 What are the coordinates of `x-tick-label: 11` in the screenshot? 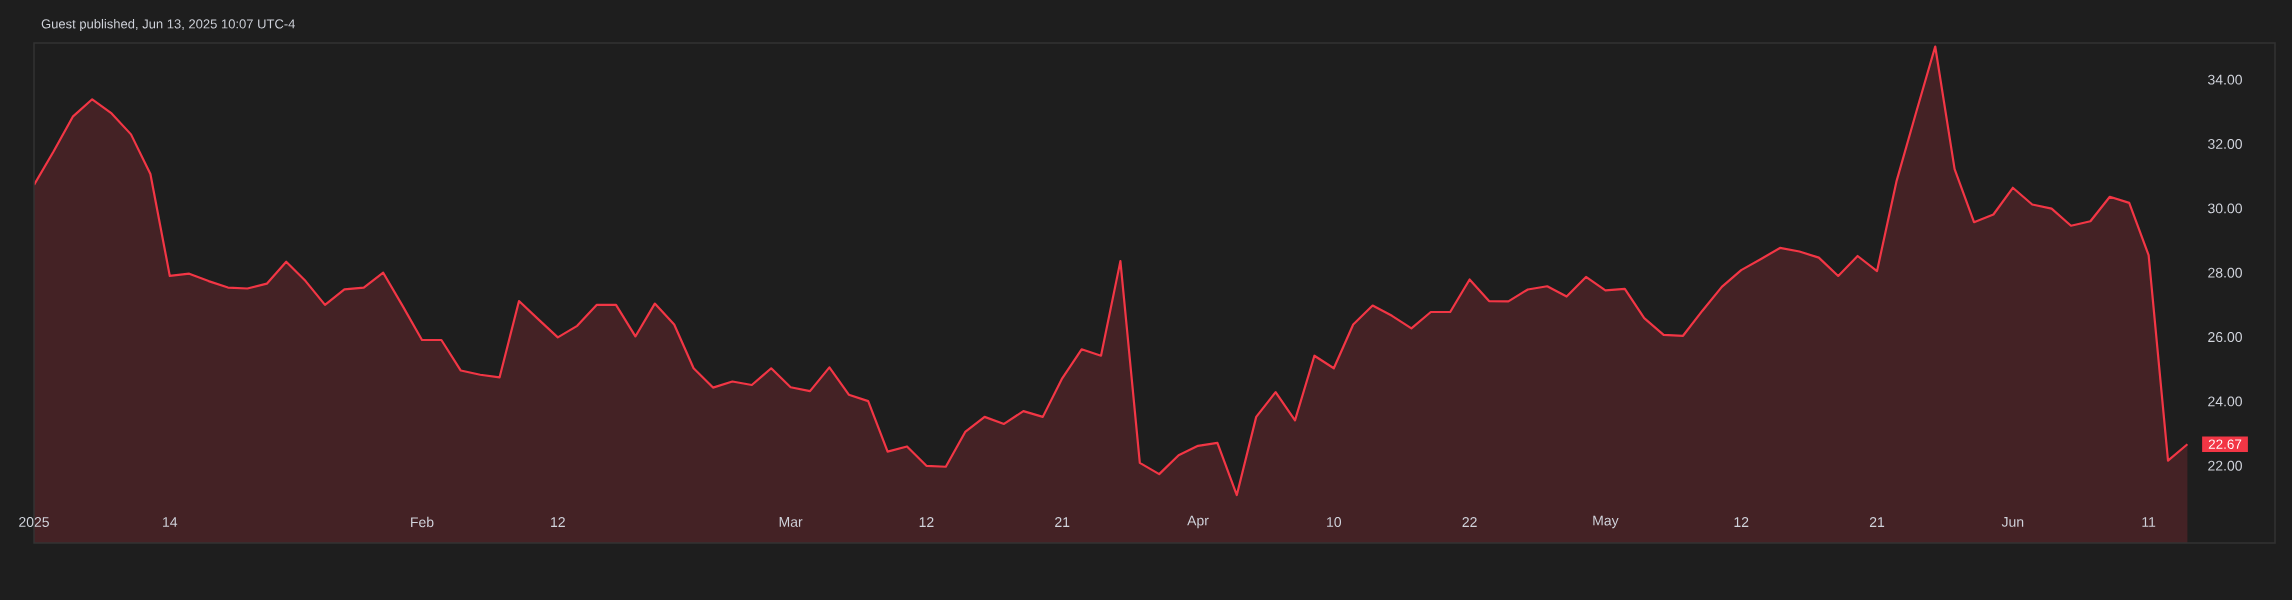 It's located at (2149, 522).